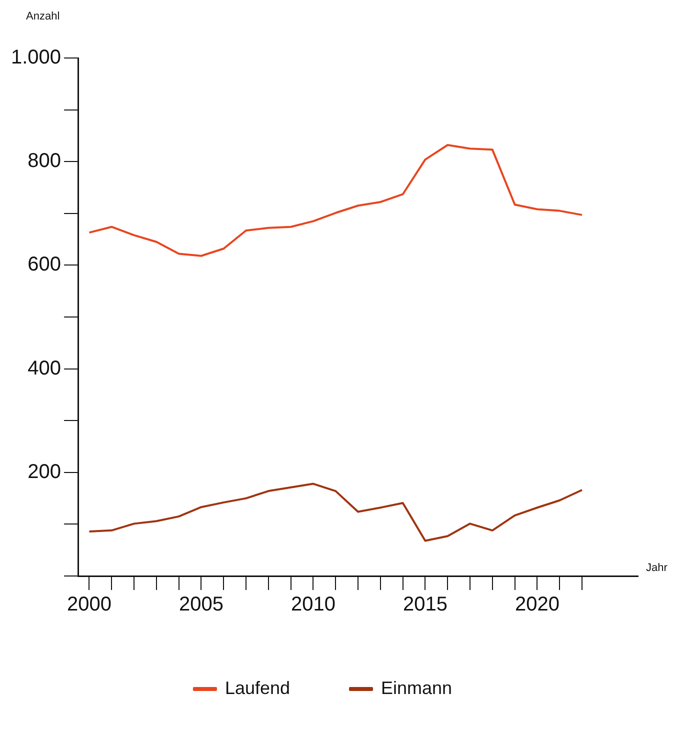 The image size is (689, 729). What do you see at coordinates (89, 605) in the screenshot?
I see `x-tick-label: 2000` at bounding box center [89, 605].